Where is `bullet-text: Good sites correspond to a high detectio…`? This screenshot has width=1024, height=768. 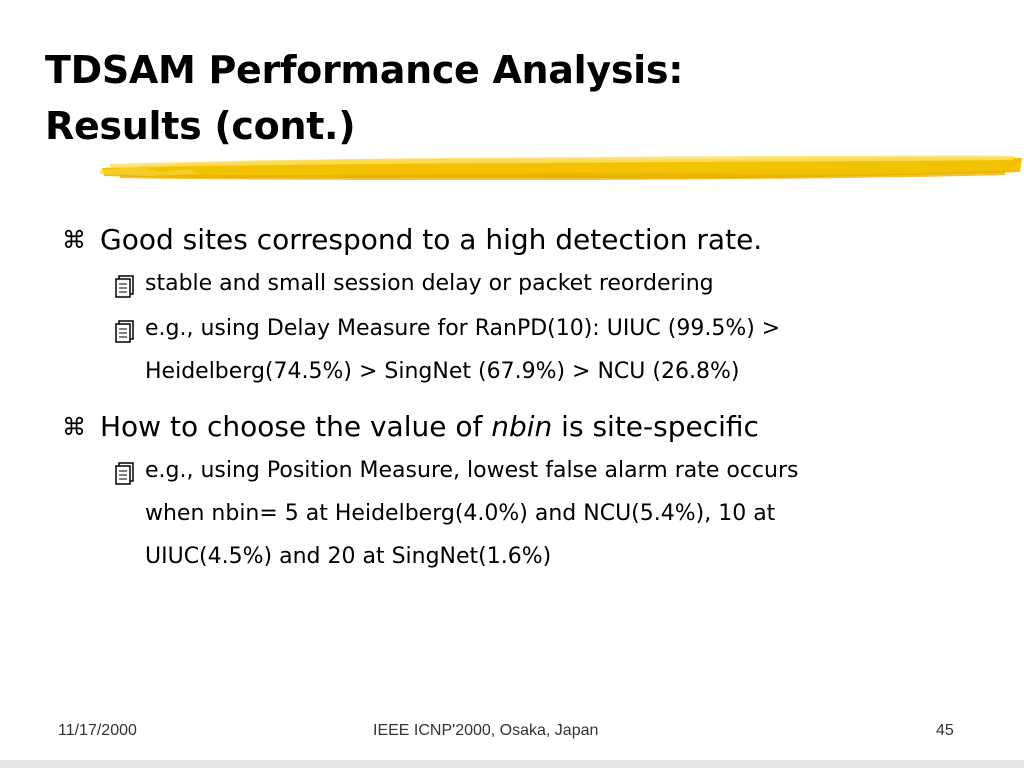 bullet-text: Good sites correspond to a high detectio… is located at coordinates (431, 239).